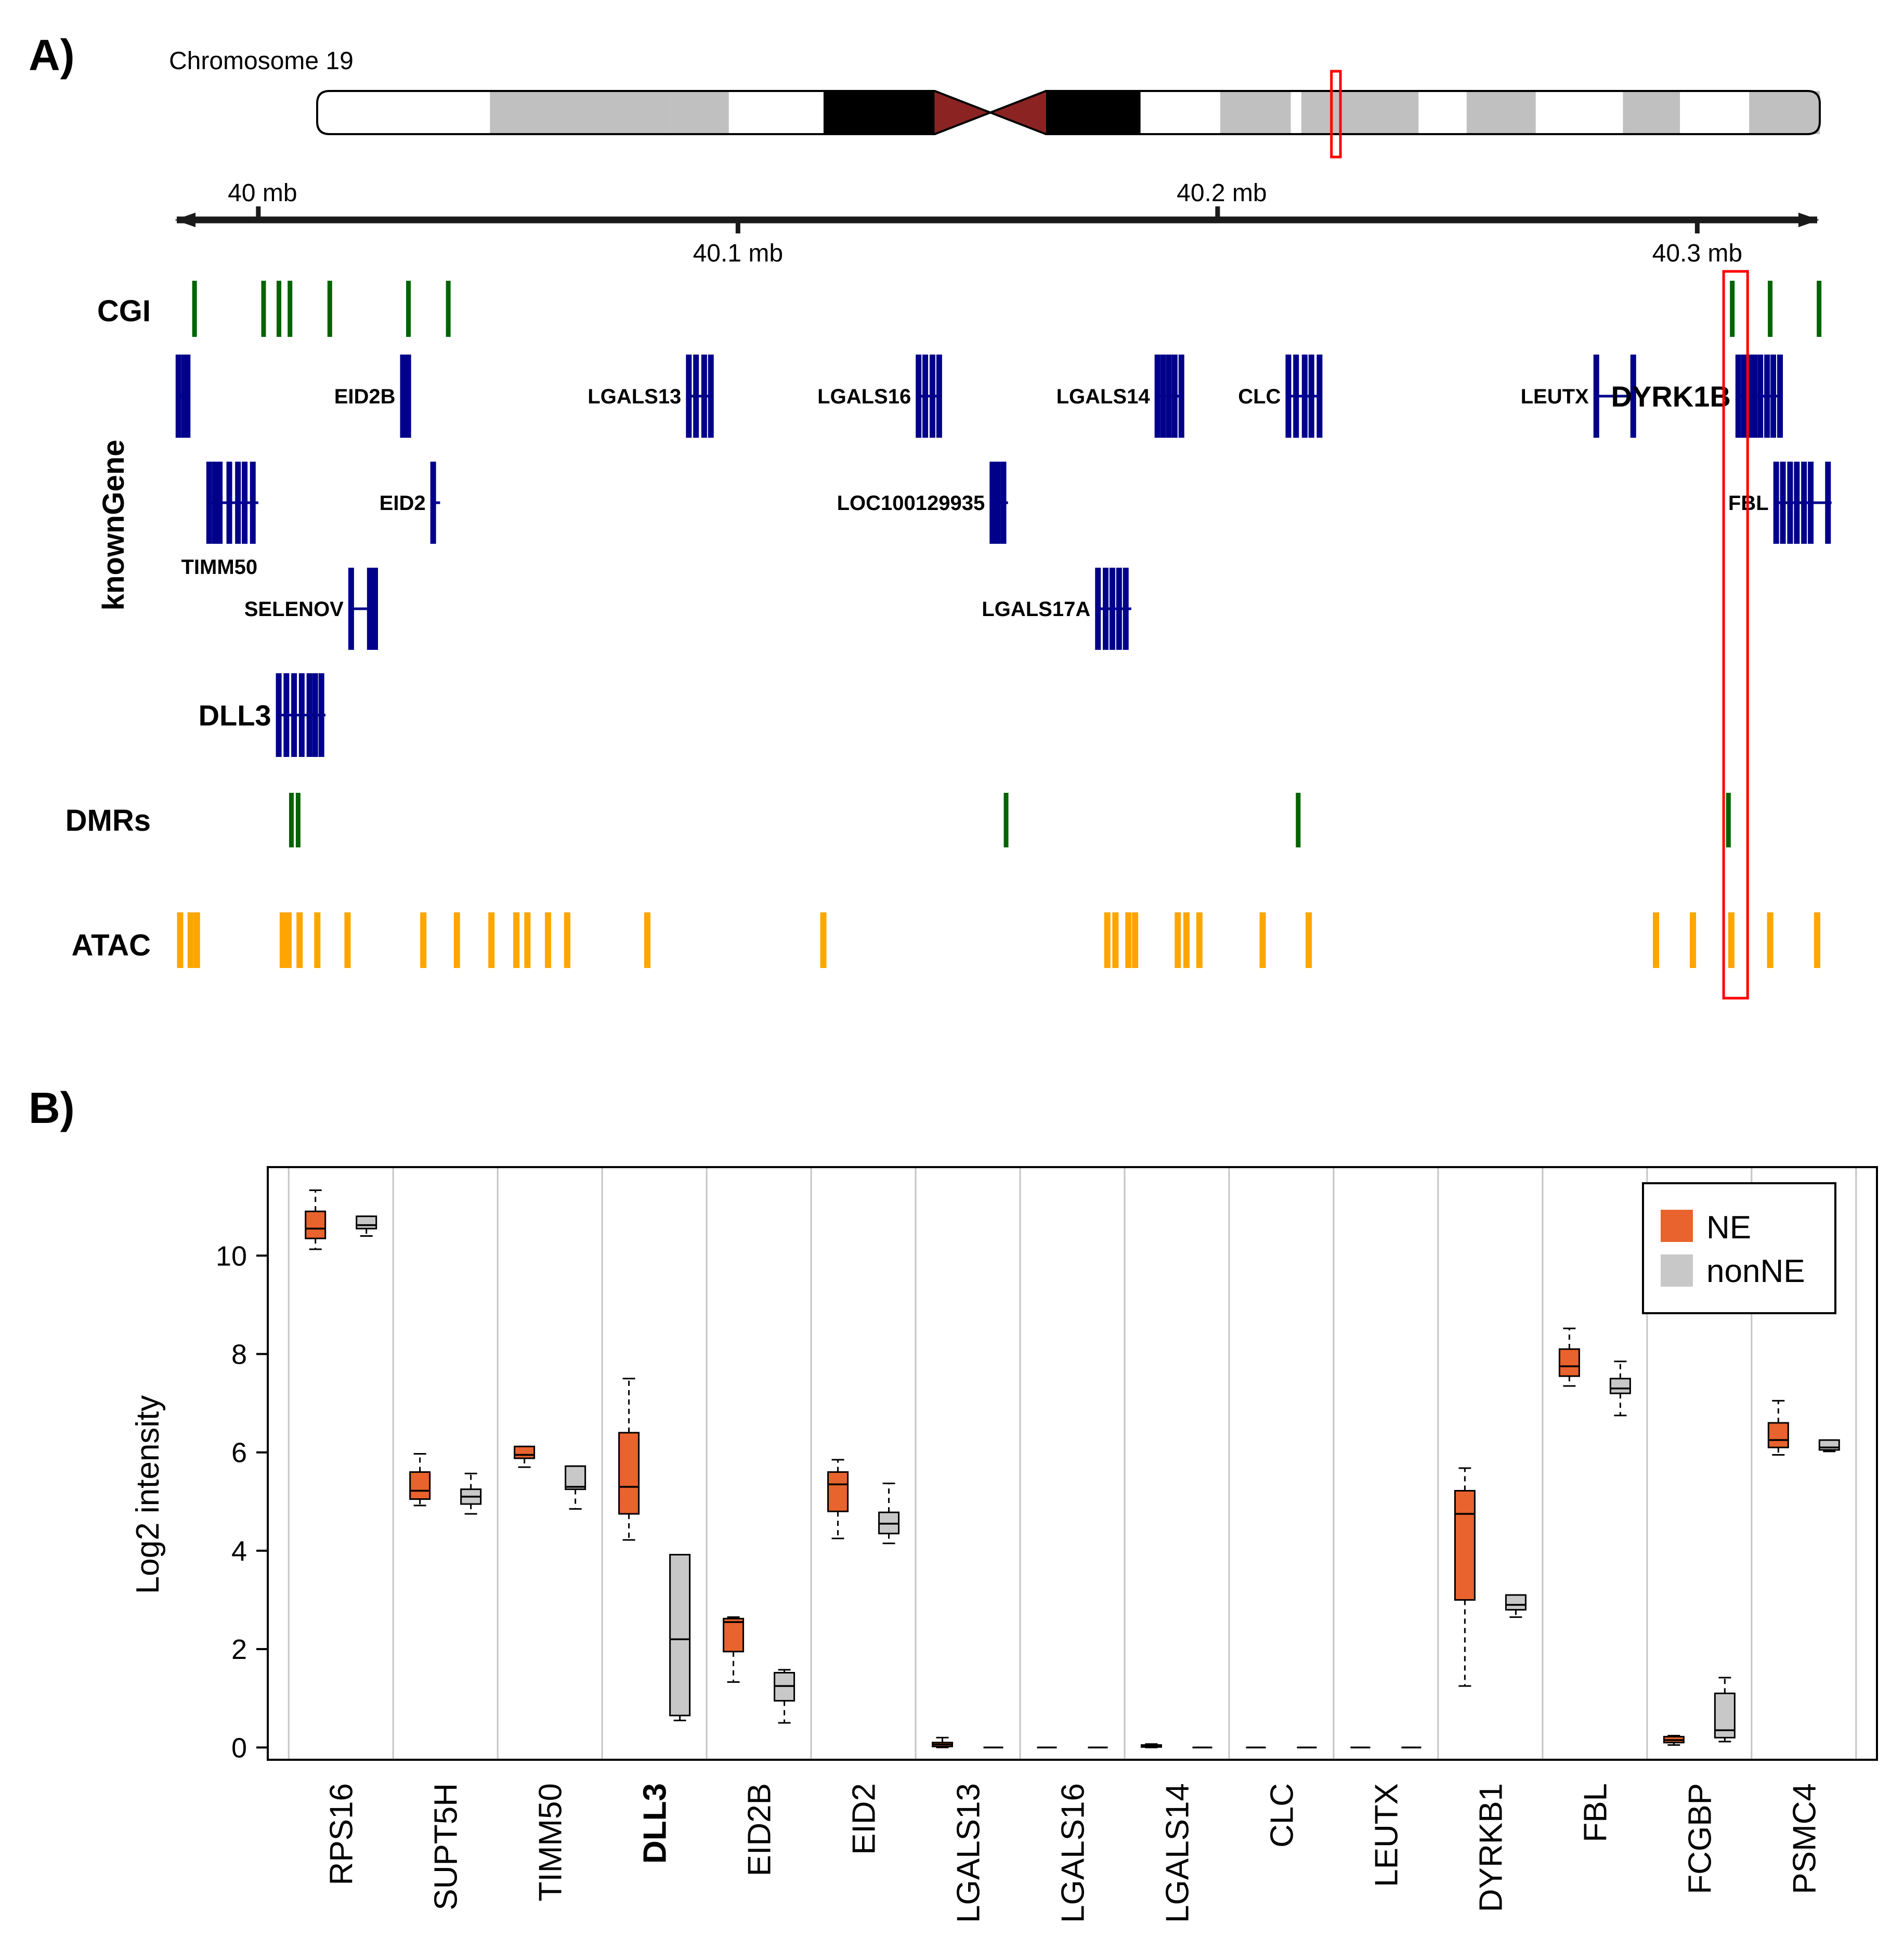 This screenshot has width=1904, height=1949. What do you see at coordinates (1555, 396) in the screenshot?
I see `gene-label: LEUTX` at bounding box center [1555, 396].